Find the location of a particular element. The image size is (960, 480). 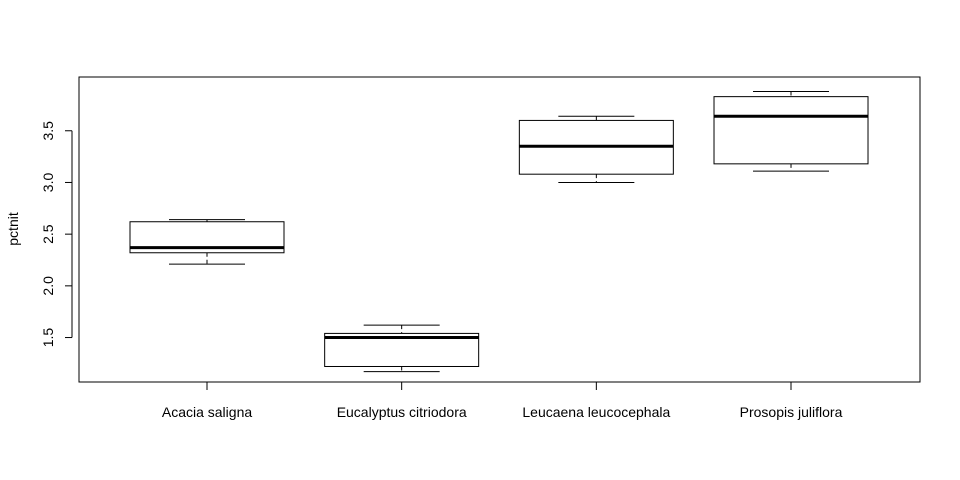

y-tick-label: 3.0 is located at coordinates (48, 183).